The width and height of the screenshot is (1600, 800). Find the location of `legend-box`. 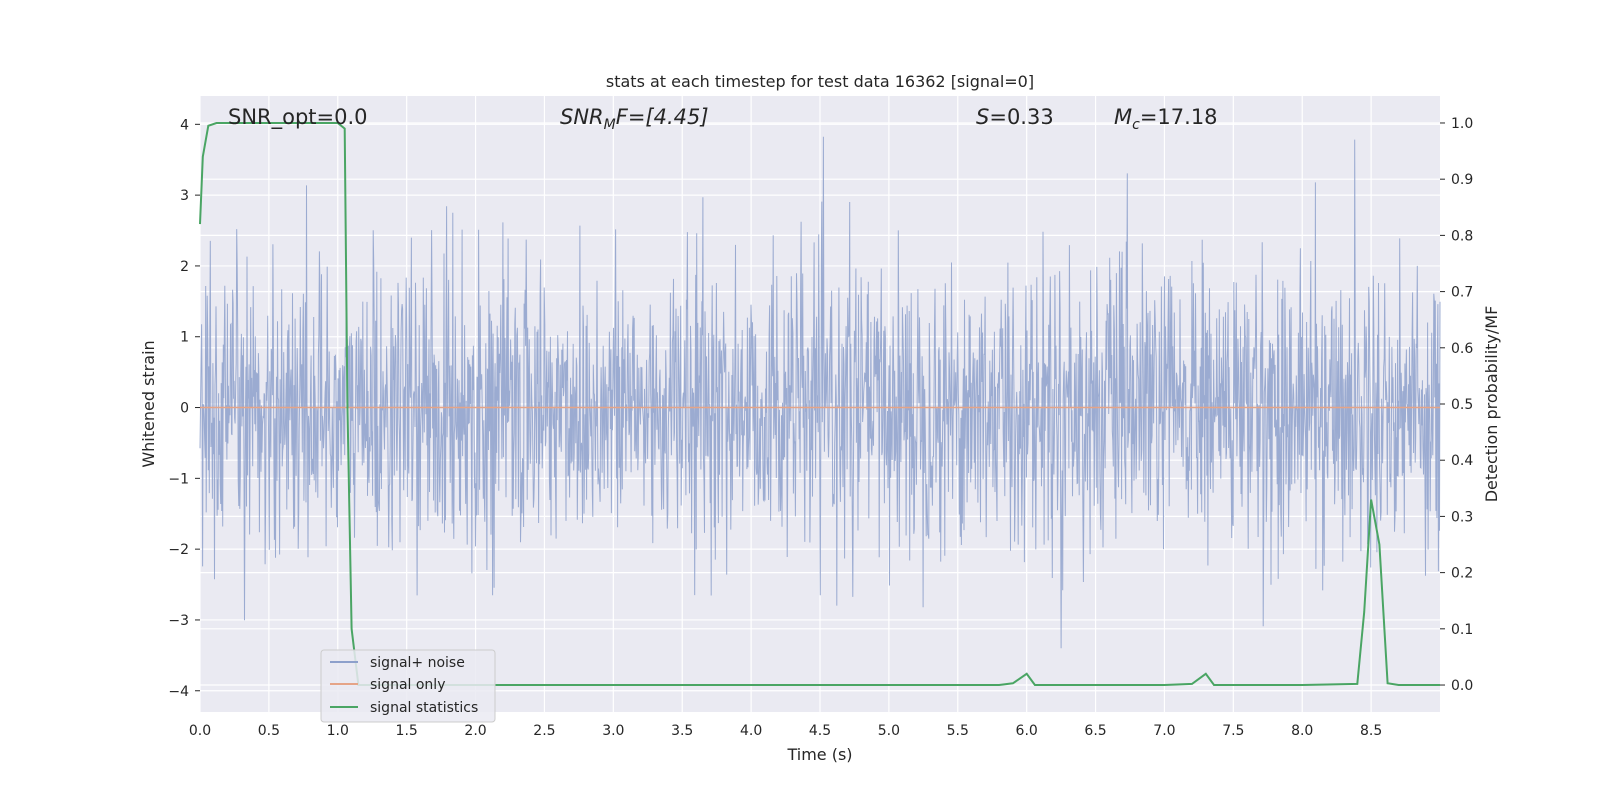

legend-box is located at coordinates (408, 686).